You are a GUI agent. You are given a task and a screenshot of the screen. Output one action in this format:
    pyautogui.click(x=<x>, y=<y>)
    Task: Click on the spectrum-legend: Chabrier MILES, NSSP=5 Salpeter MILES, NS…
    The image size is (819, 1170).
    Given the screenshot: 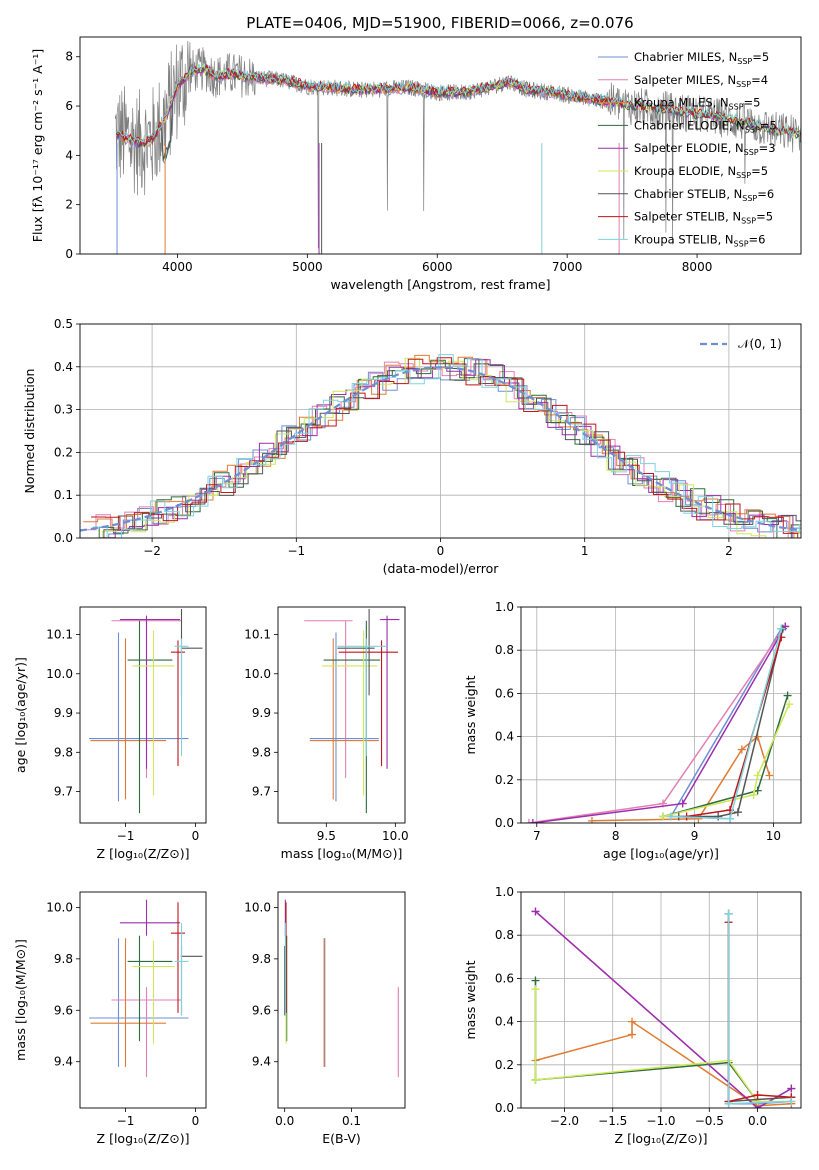 What is the action you would take?
    pyautogui.click(x=687, y=149)
    